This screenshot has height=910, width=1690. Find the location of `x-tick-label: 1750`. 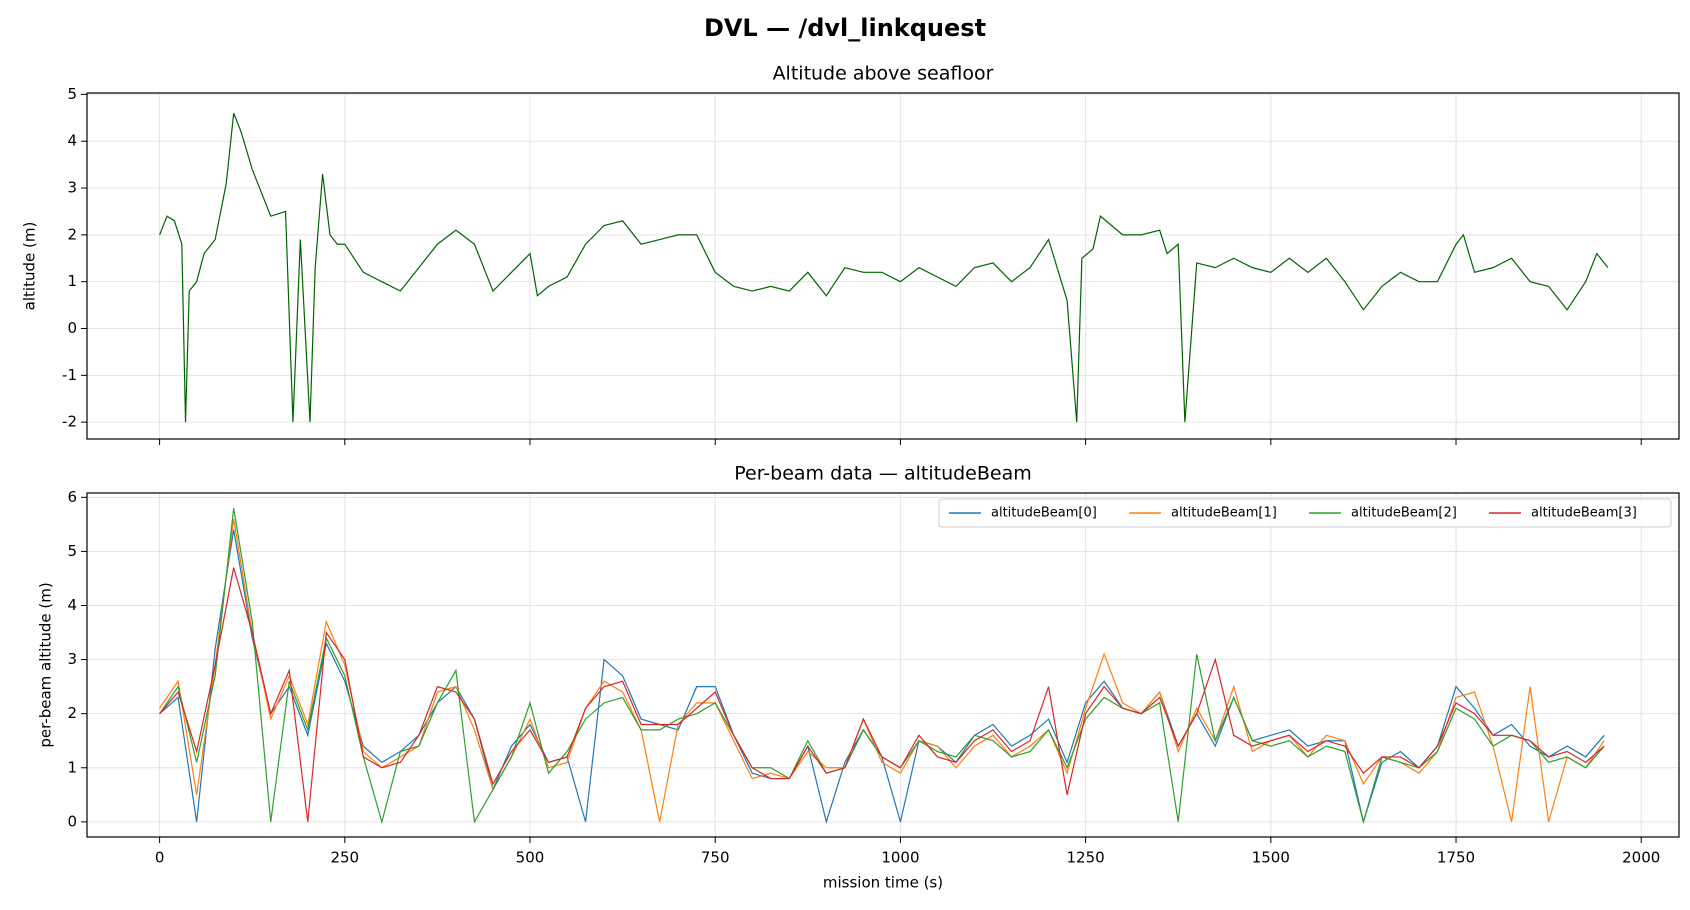

x-tick-label: 1750 is located at coordinates (1456, 858).